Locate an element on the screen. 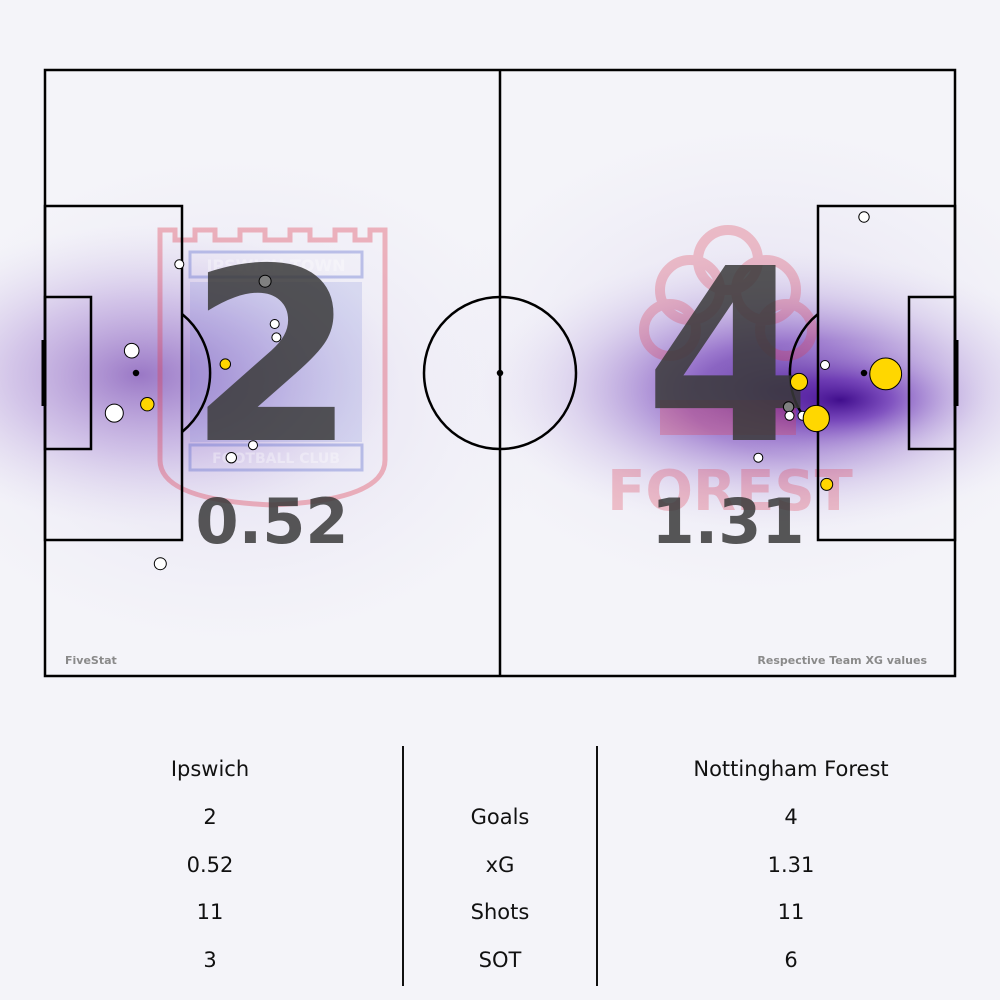 The image size is (1000, 1000). ipswich-logo-bottom-text: FOOTBALL CLUB is located at coordinates (276, 459).